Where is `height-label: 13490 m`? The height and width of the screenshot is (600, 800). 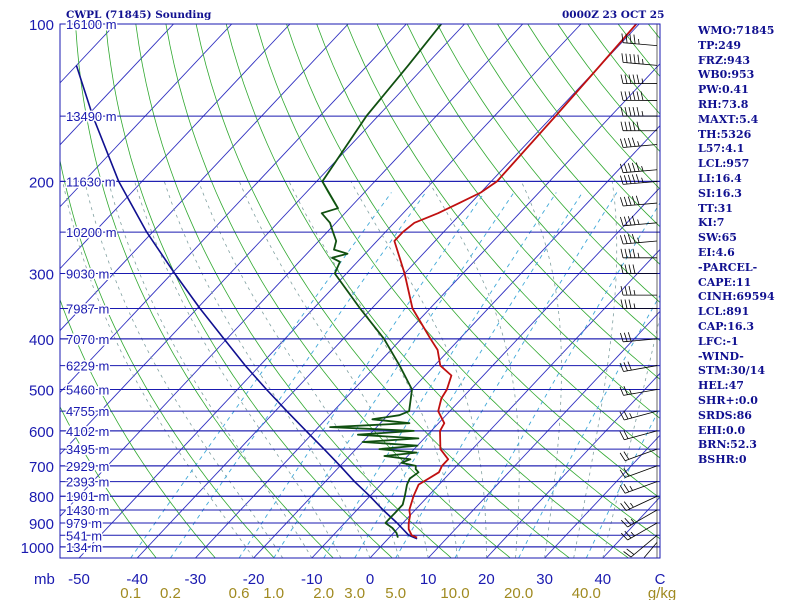 height-label: 13490 m is located at coordinates (91, 116).